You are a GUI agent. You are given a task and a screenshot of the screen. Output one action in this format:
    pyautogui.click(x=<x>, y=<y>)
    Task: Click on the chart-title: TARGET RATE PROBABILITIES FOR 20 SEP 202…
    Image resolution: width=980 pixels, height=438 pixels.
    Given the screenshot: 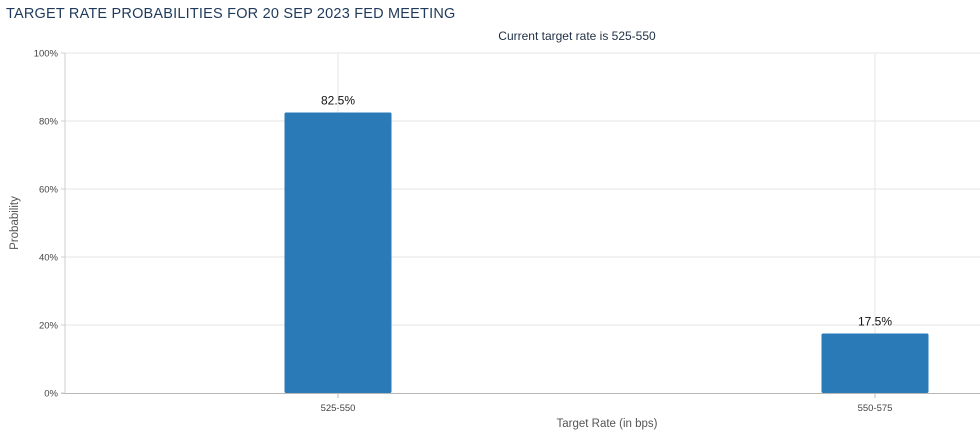 What is the action you would take?
    pyautogui.click(x=231, y=14)
    